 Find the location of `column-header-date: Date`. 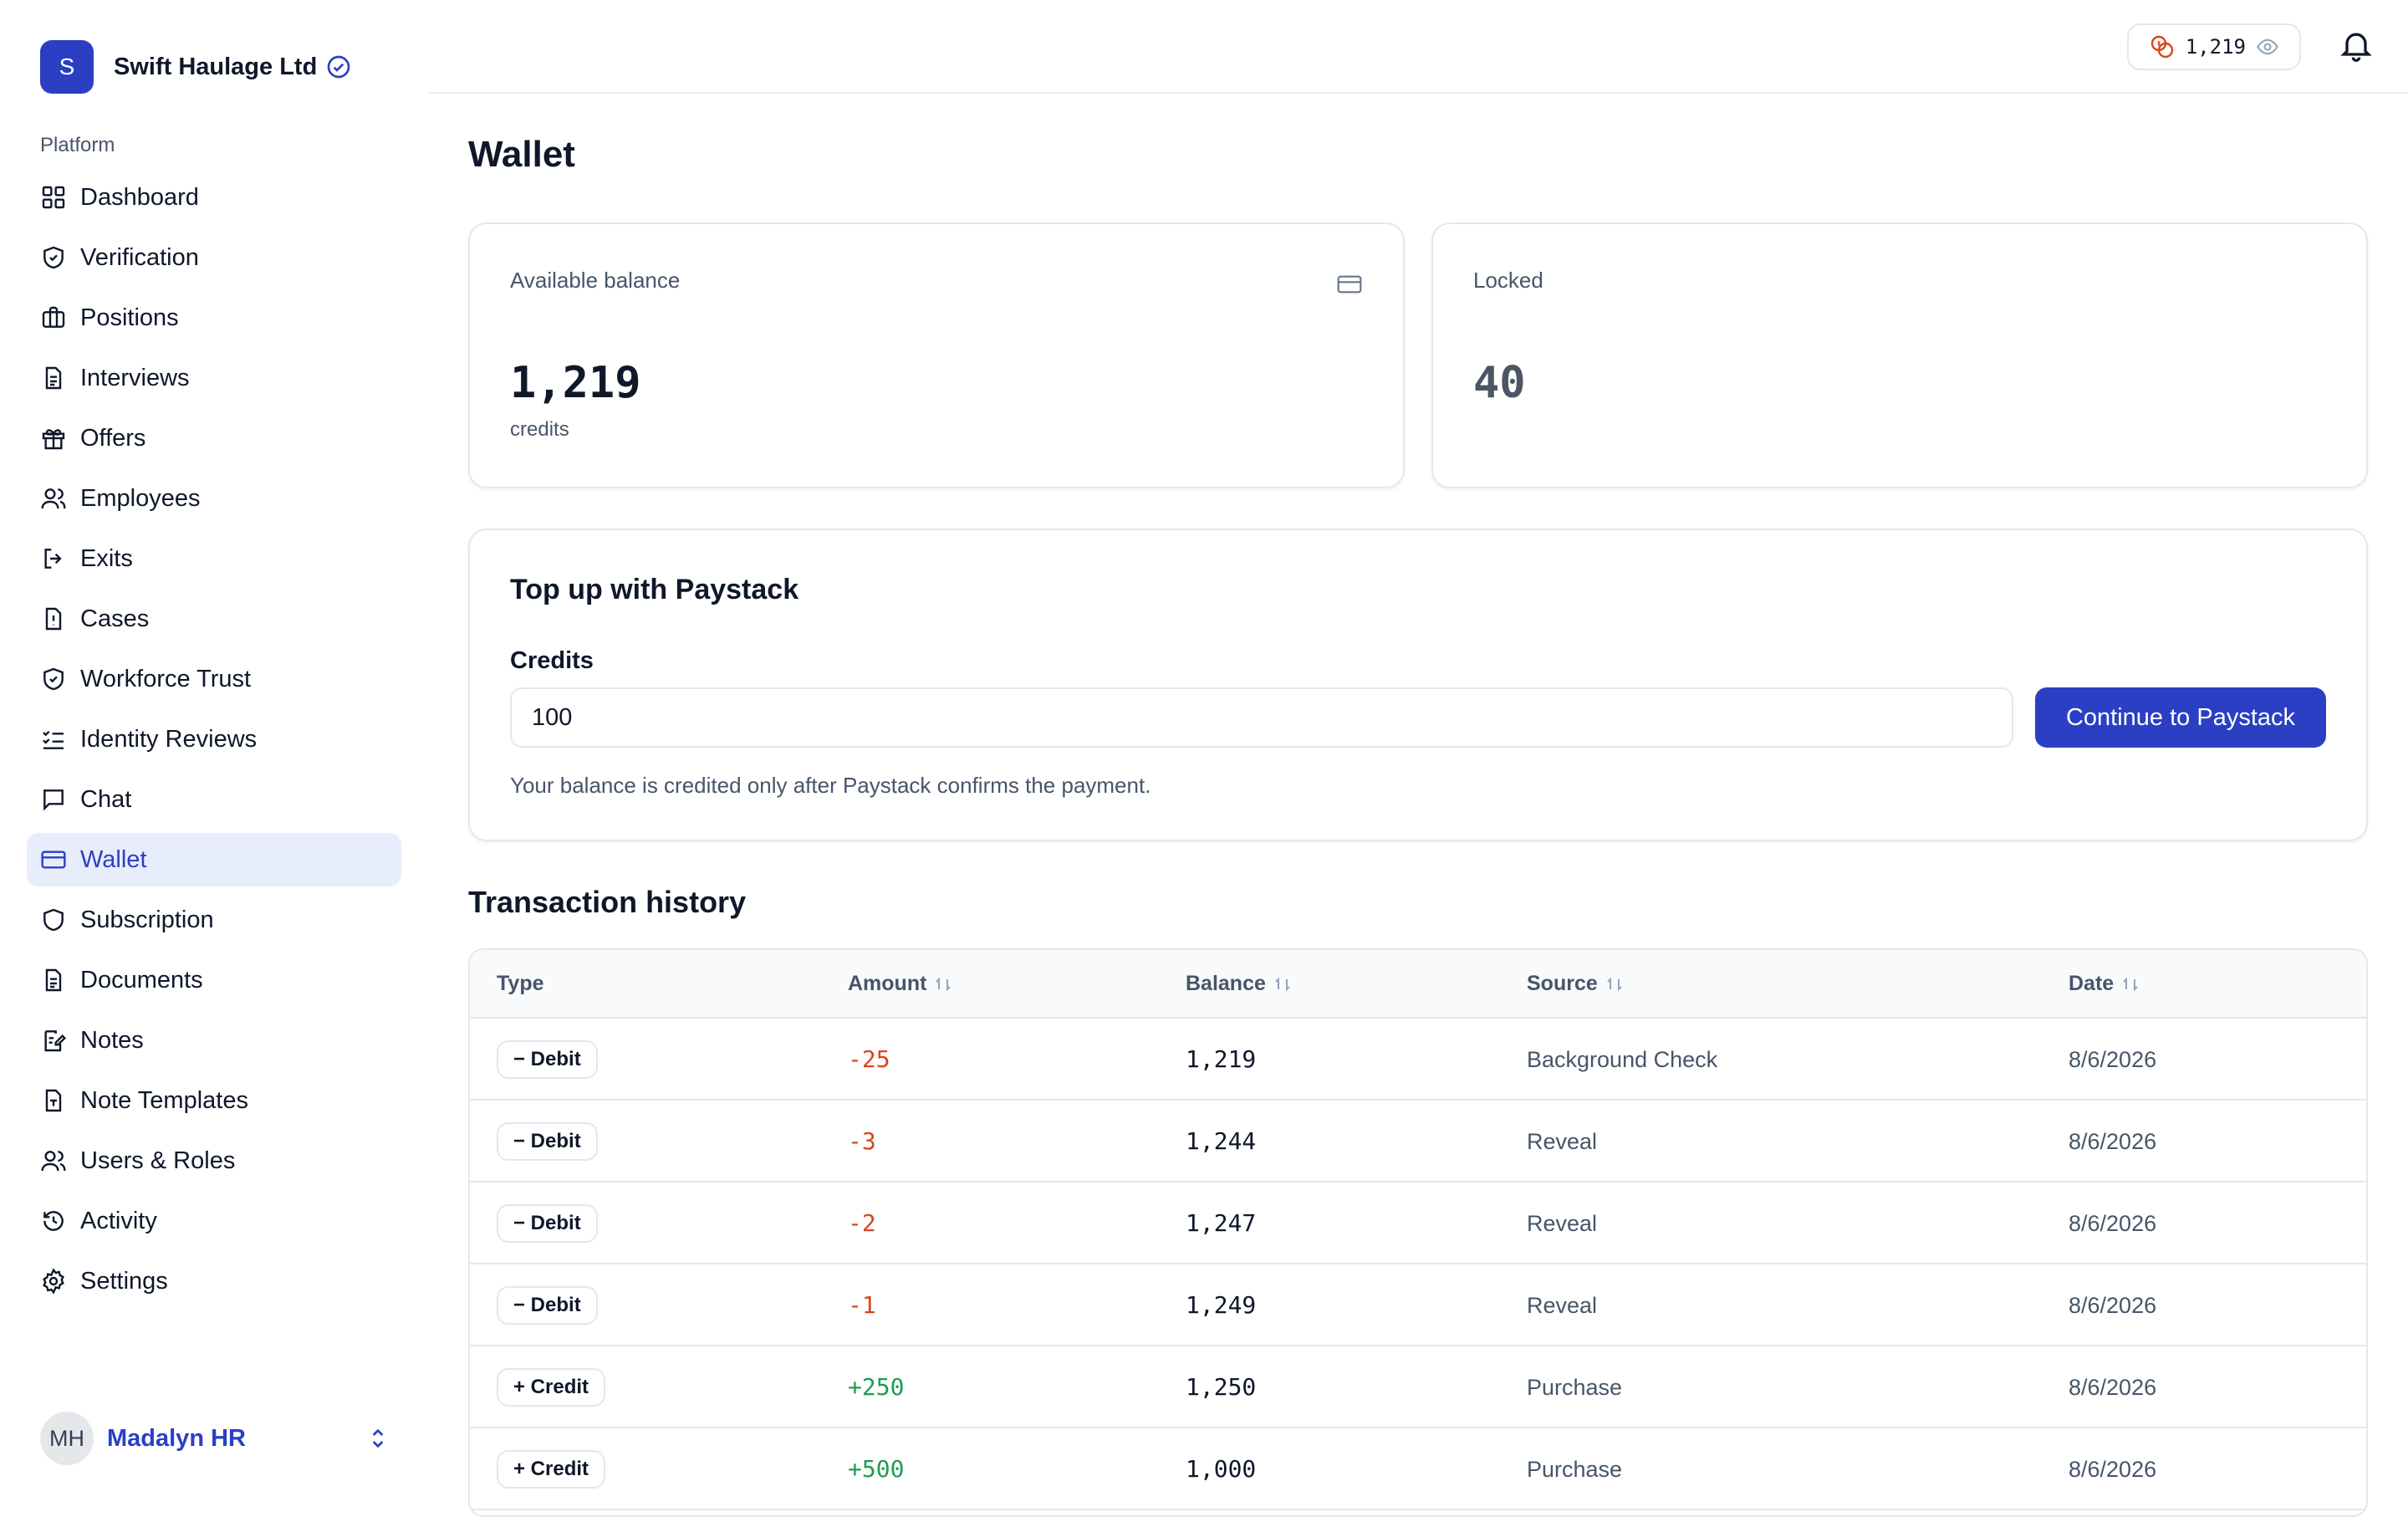

column-header-date: Date is located at coordinates (2105, 984).